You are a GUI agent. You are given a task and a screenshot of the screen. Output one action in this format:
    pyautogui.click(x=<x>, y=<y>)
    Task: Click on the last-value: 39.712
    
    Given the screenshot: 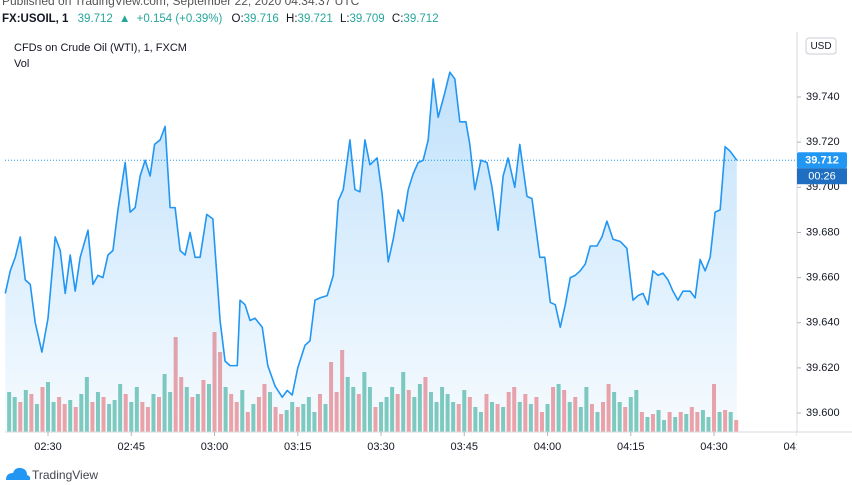 What is the action you would take?
    pyautogui.click(x=95, y=19)
    